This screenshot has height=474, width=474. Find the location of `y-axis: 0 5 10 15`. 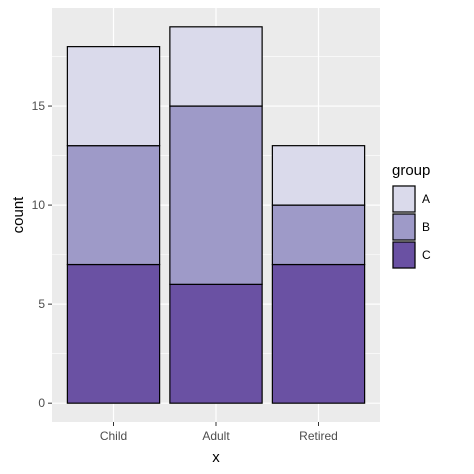

y-axis: 0 5 10 15 is located at coordinates (42, 254).